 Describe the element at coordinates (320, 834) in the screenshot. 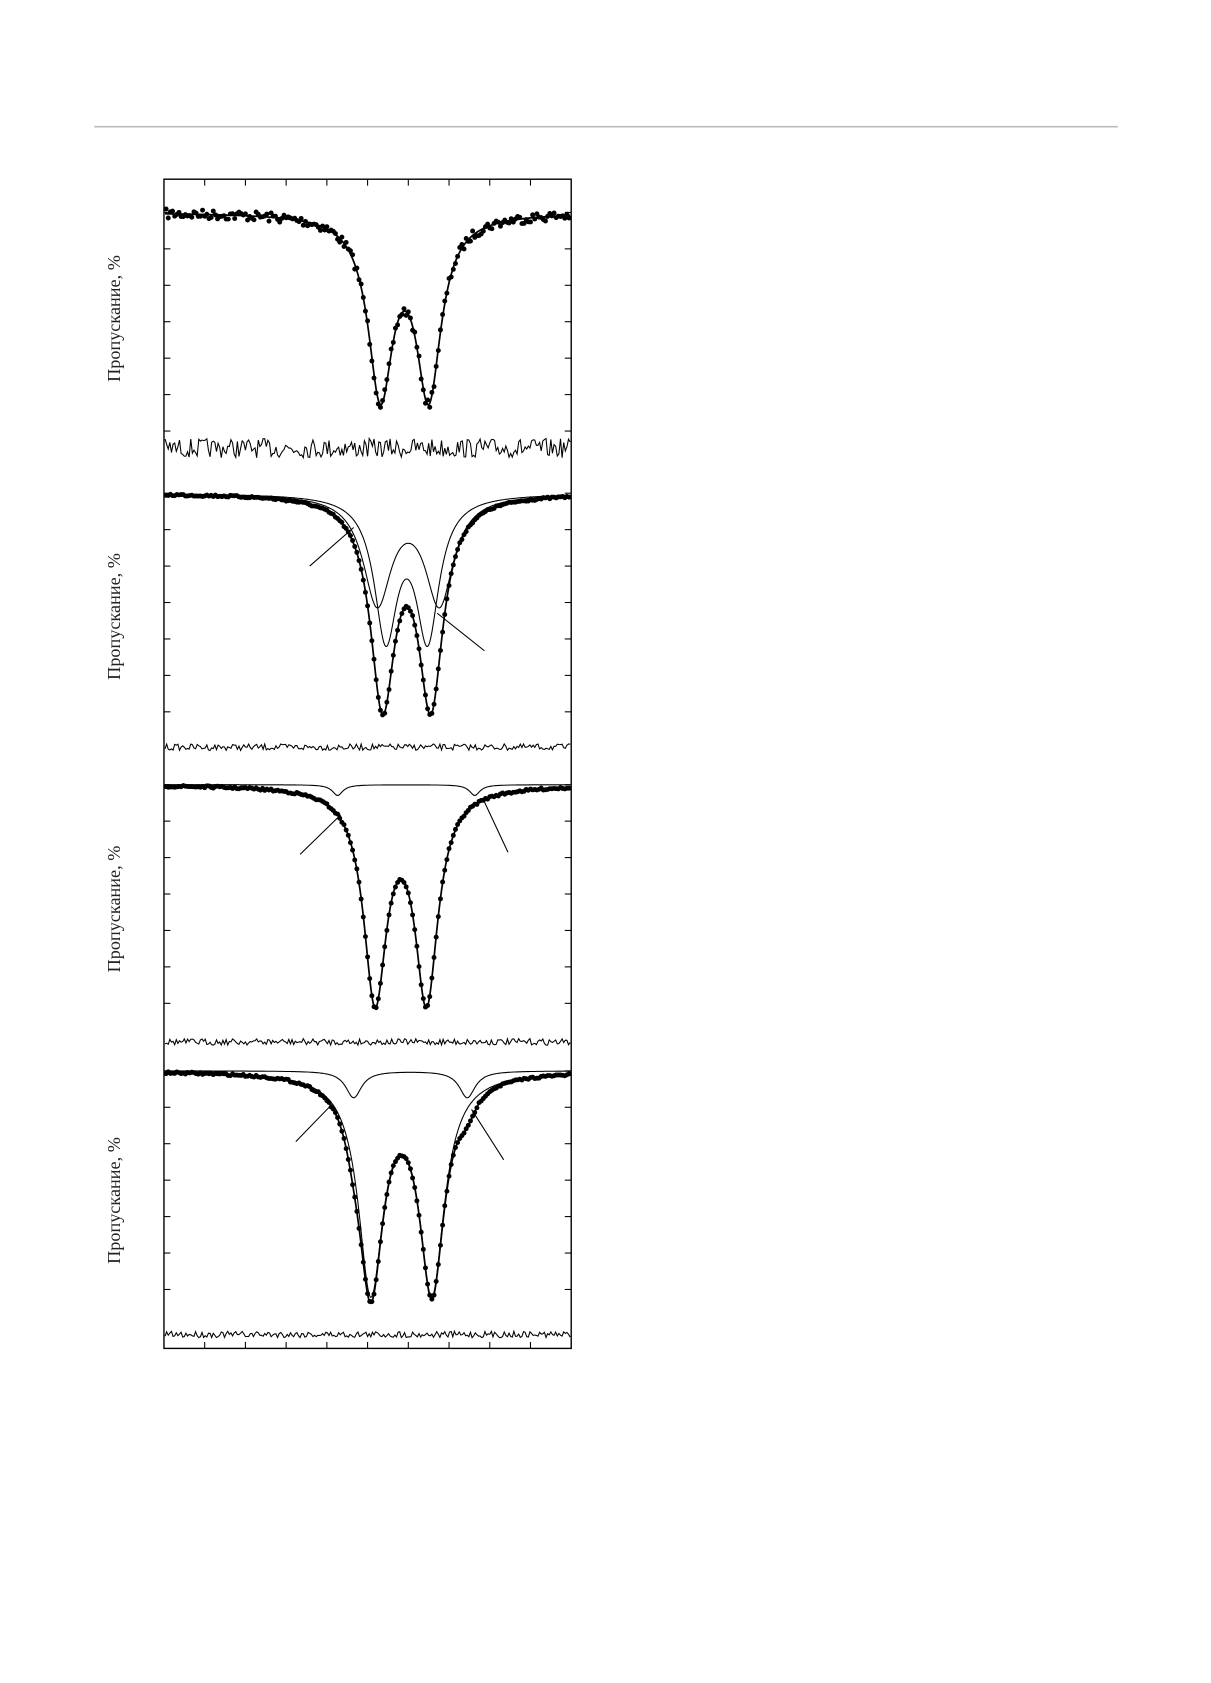

I see `annotation-line` at that location.